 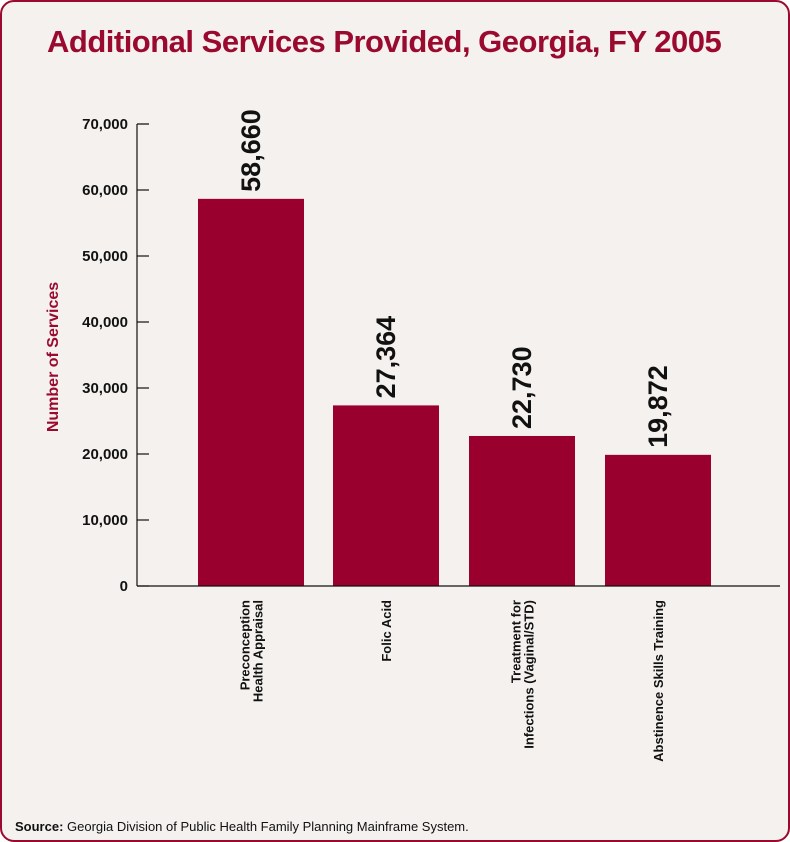 What do you see at coordinates (529, 674) in the screenshot?
I see `category-label: Infections (Vaginal/STD)` at bounding box center [529, 674].